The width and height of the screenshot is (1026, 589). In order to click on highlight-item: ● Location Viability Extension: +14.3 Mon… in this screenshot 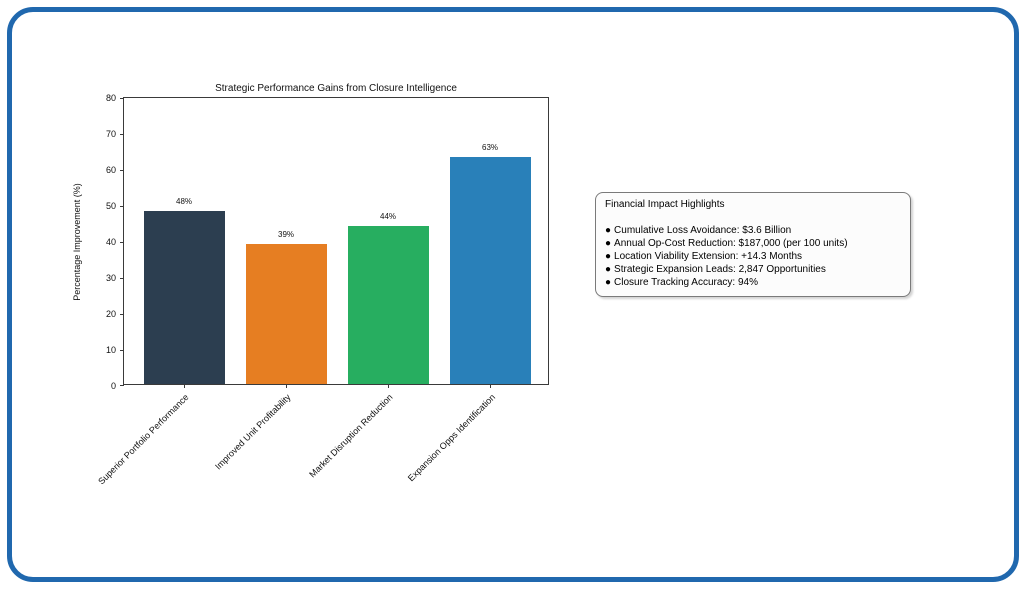, I will do `click(753, 256)`.